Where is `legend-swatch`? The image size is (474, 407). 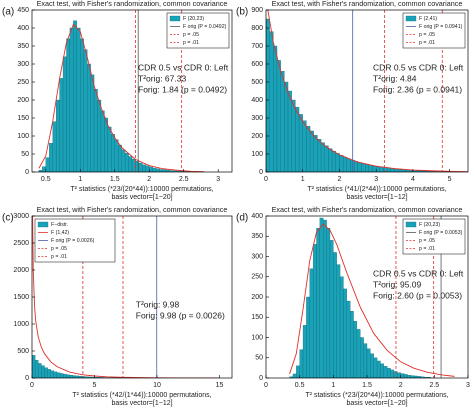 legend-swatch is located at coordinates (175, 18).